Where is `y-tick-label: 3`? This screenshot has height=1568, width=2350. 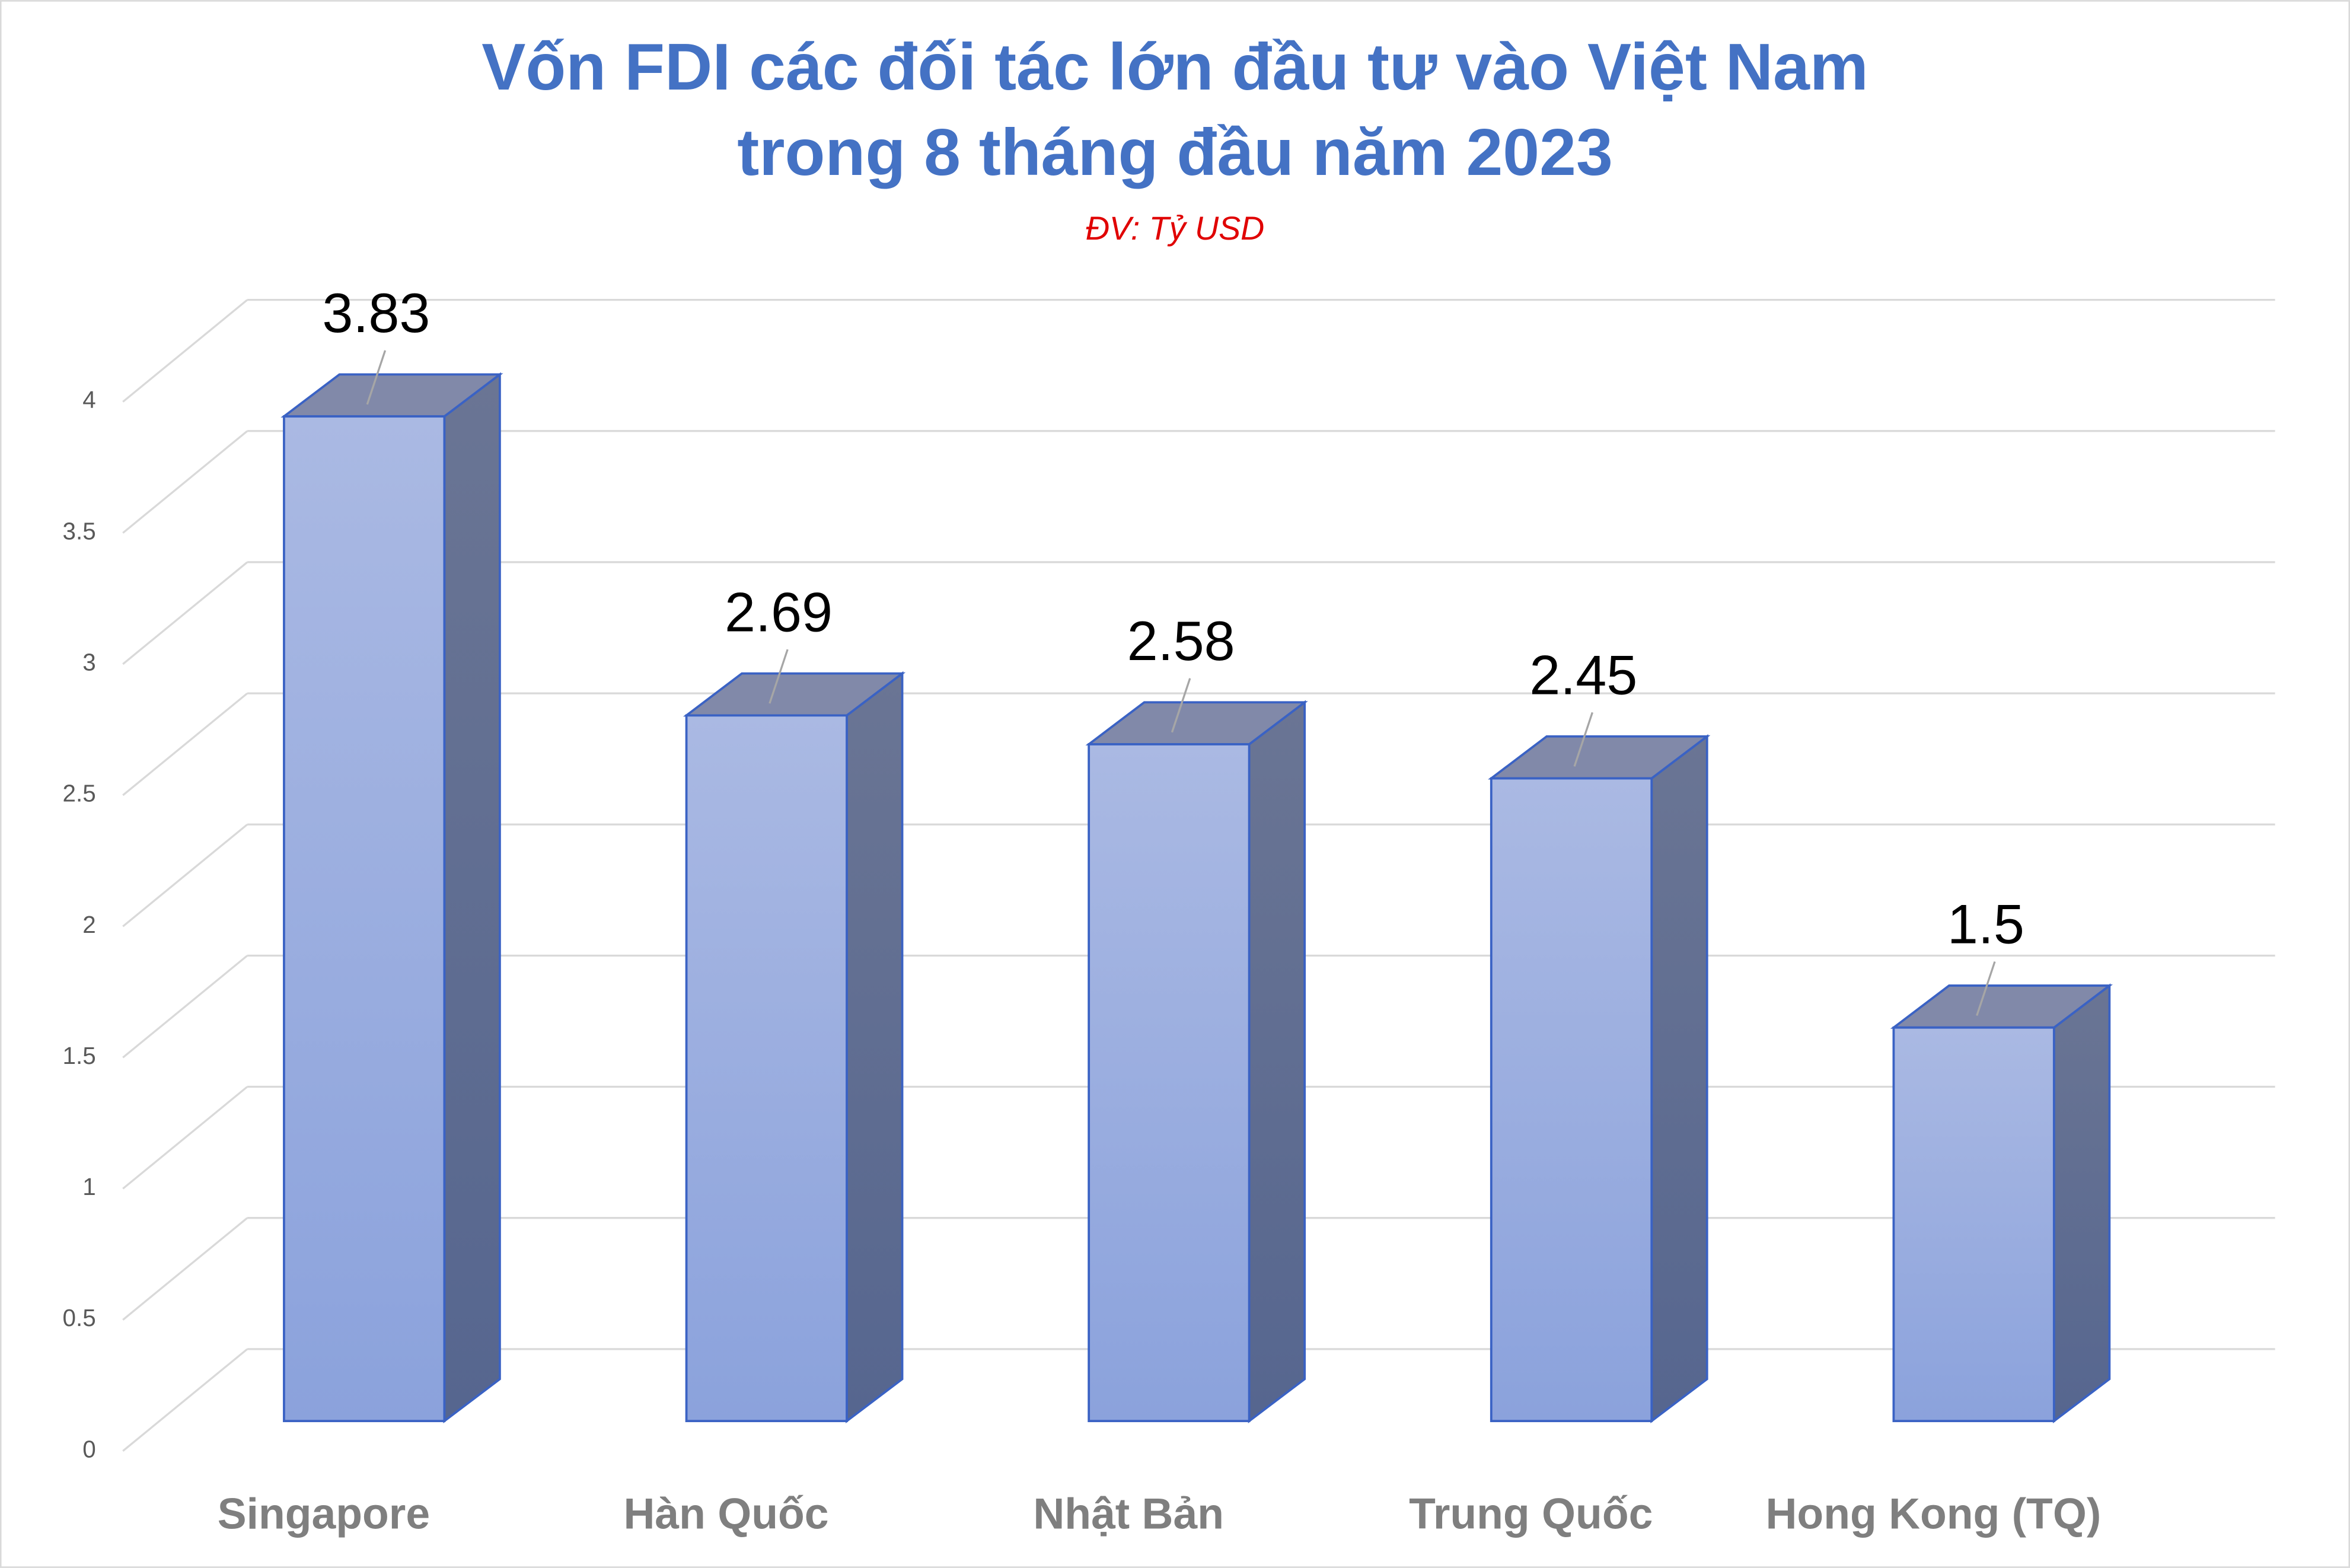 y-tick-label: 3 is located at coordinates (88, 661).